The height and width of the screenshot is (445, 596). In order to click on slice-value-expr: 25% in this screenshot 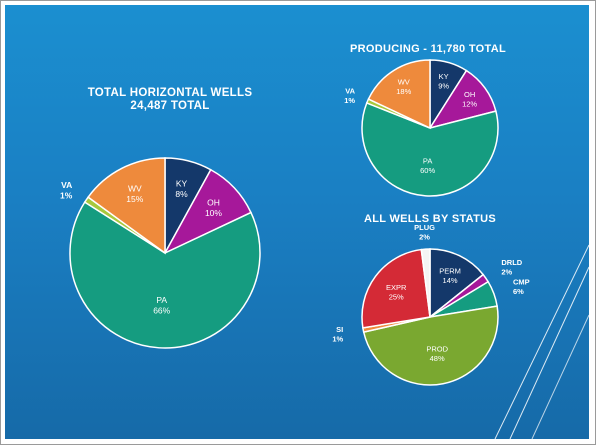, I will do `click(396, 296)`.